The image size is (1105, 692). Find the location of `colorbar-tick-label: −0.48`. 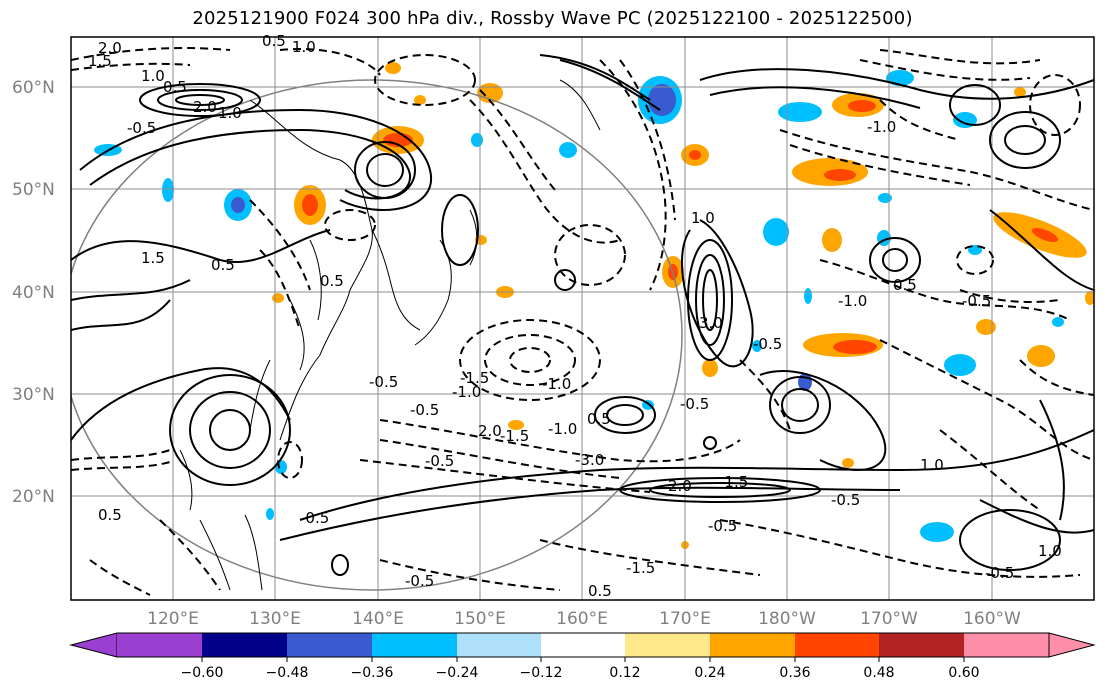

colorbar-tick-label: −0.48 is located at coordinates (287, 673).